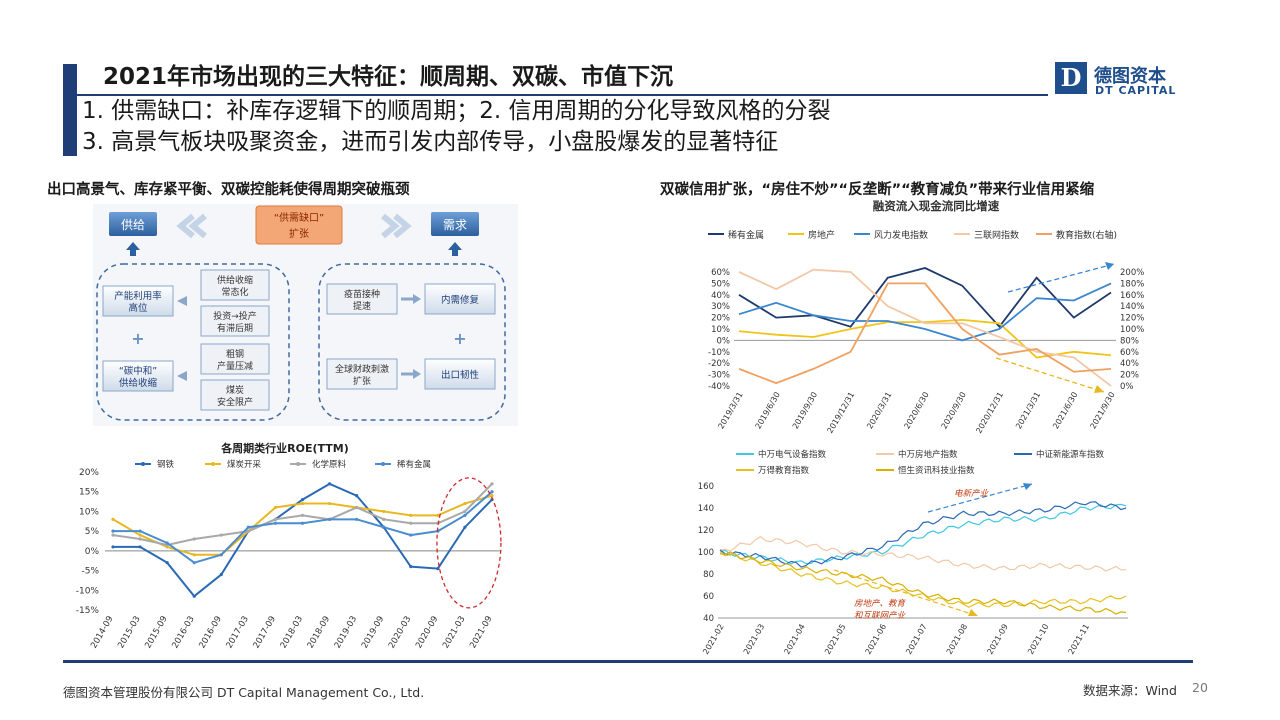  What do you see at coordinates (923, 583) in the screenshot?
I see `series-line-恒生资讯科技业指数` at bounding box center [923, 583].